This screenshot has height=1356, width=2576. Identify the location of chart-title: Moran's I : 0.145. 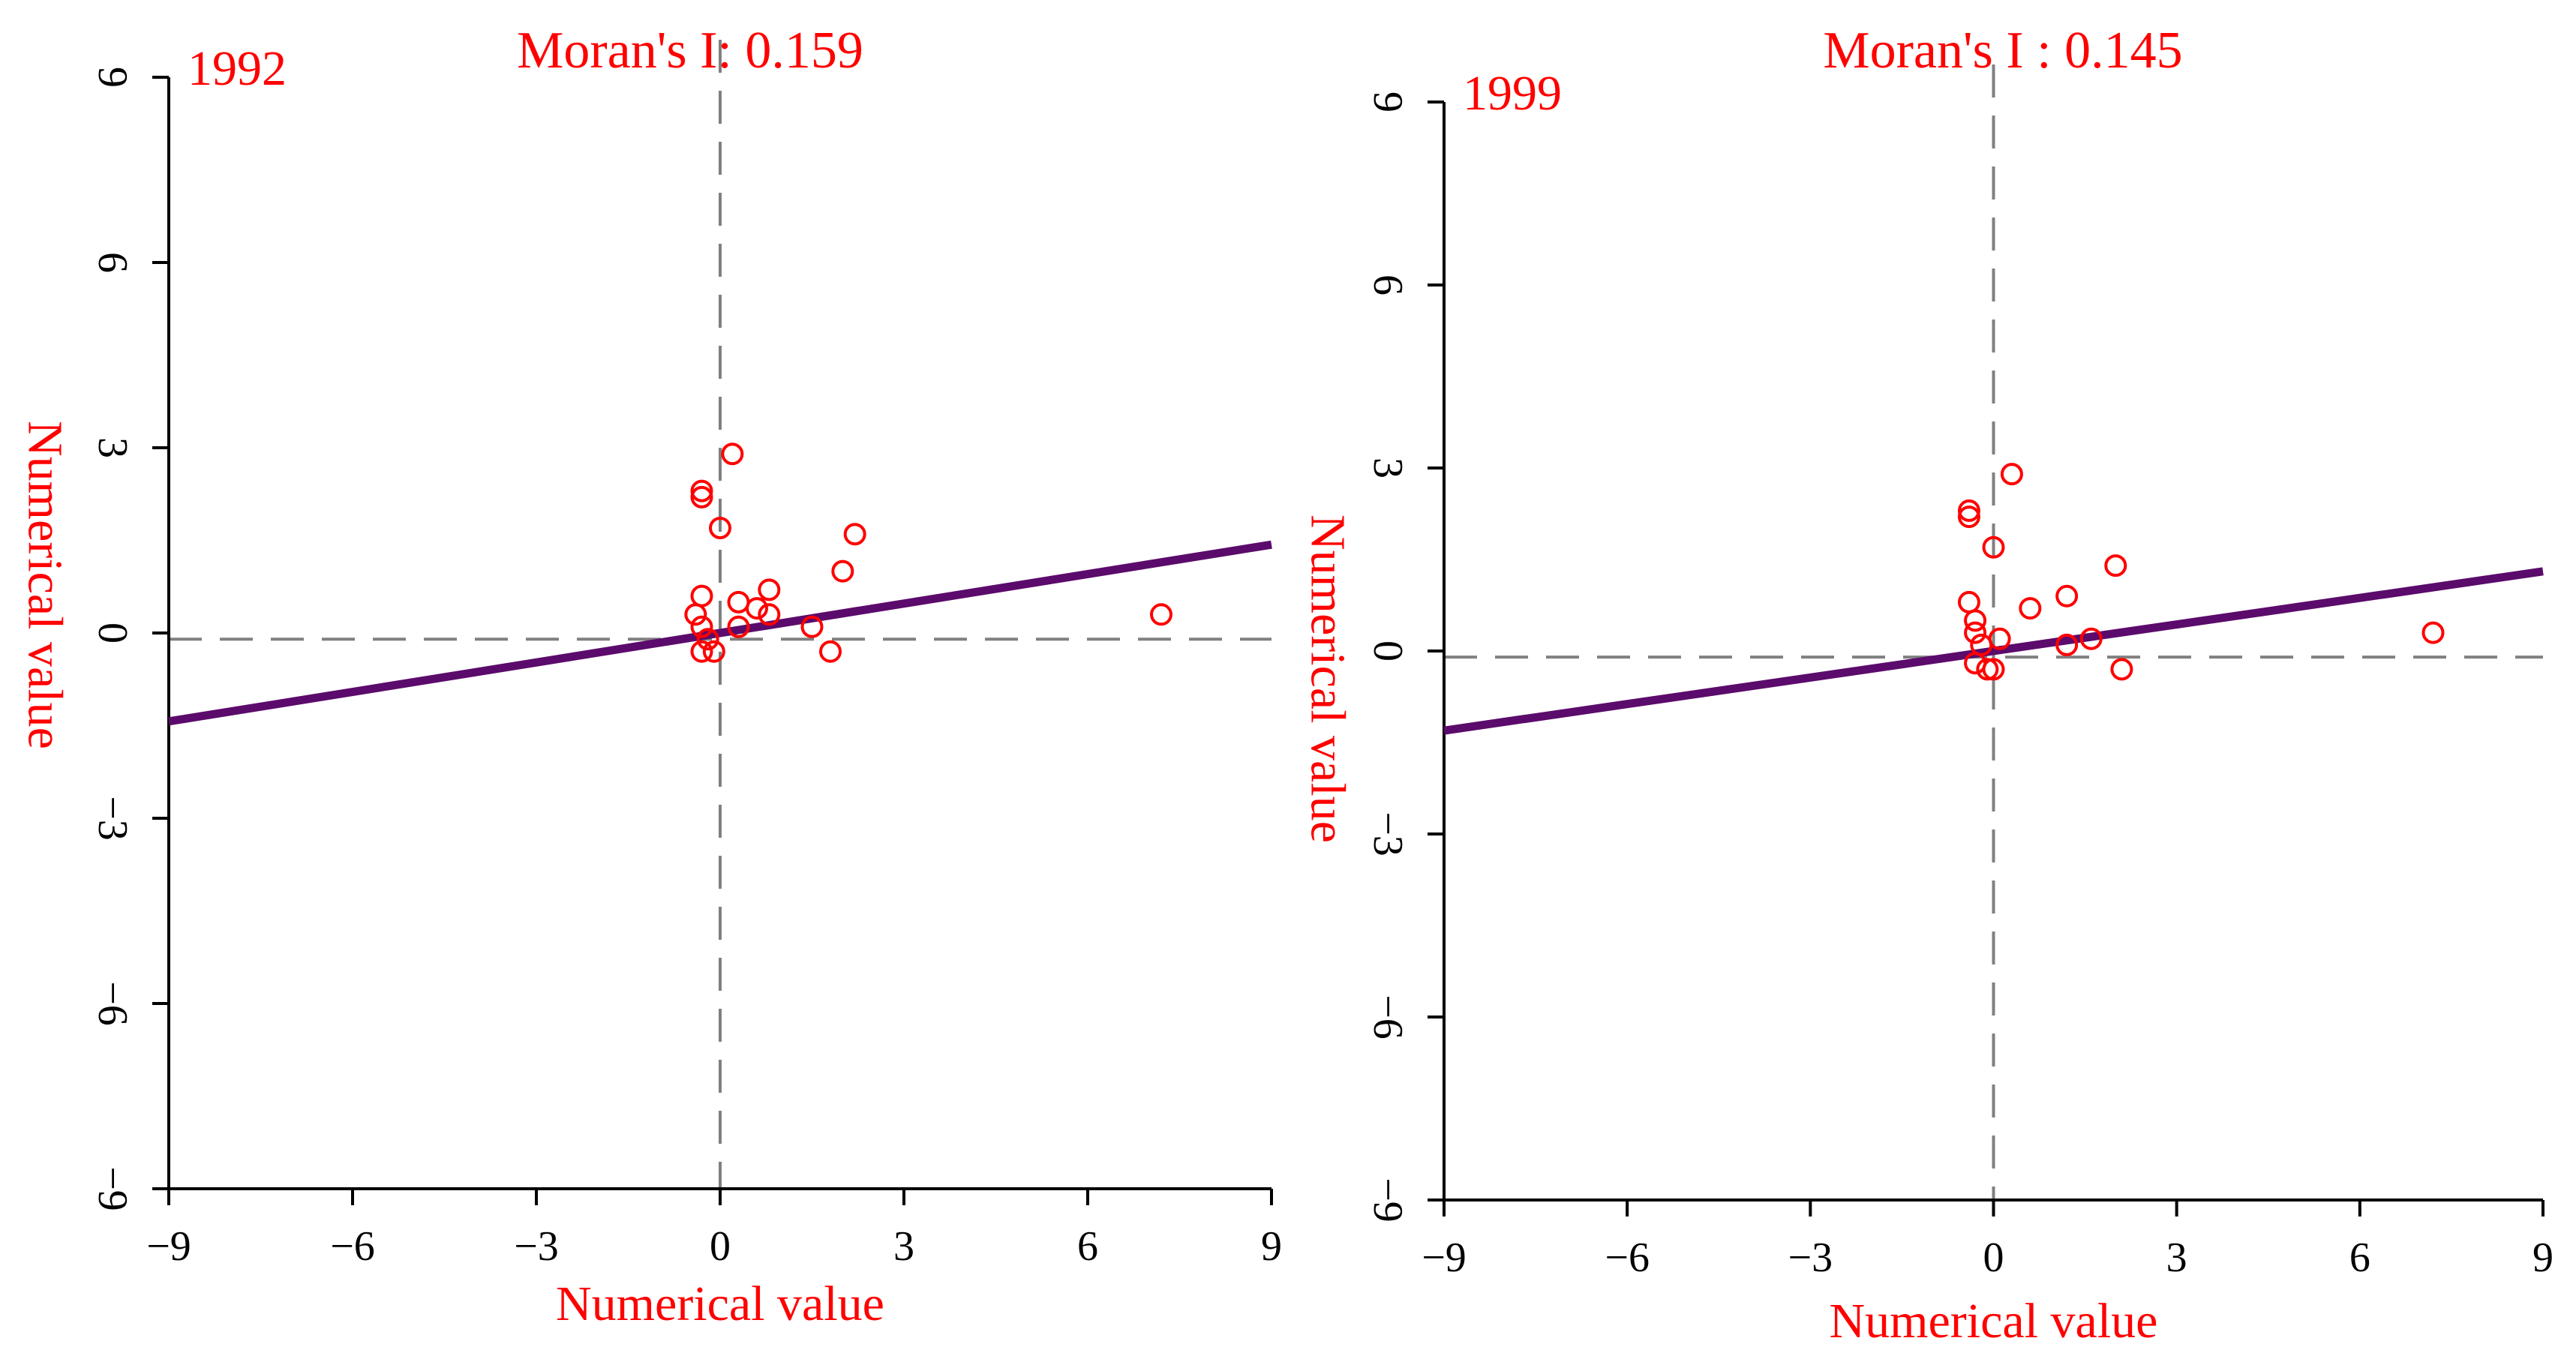
(2002, 51).